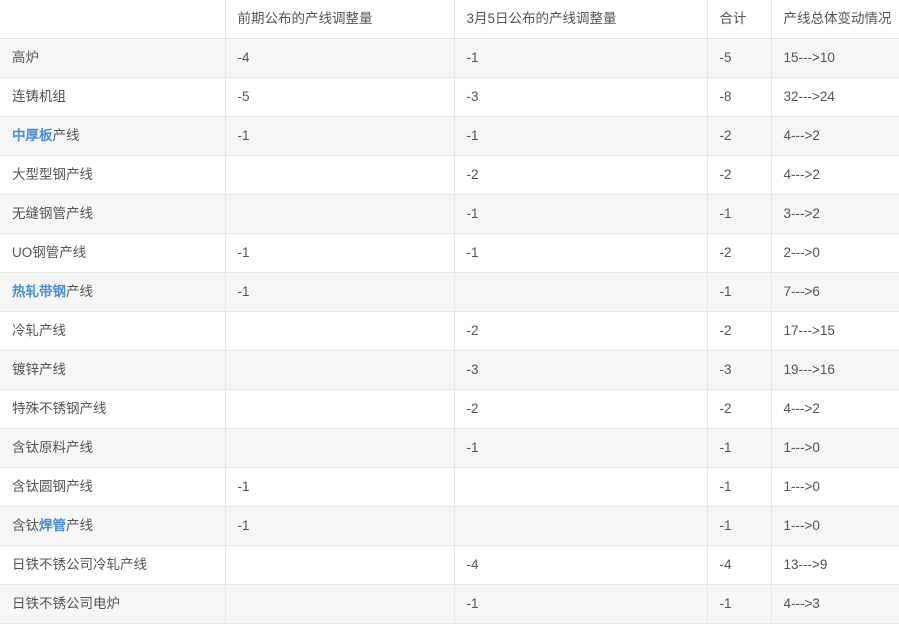 Image resolution: width=899 pixels, height=624 pixels. What do you see at coordinates (835, 292) in the screenshot?
I see `cell-overall-change: 7--->6` at bounding box center [835, 292].